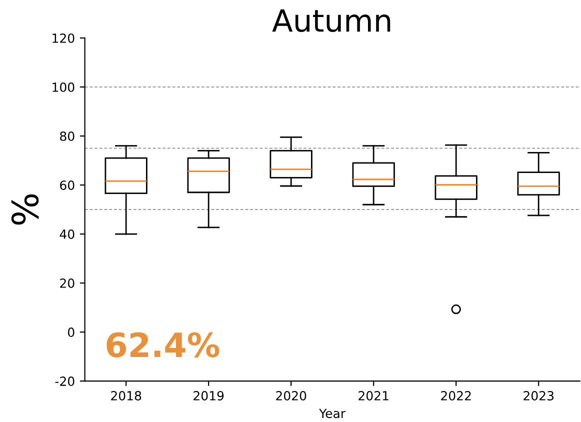  I want to click on annotation: 62.4%, so click(163, 345).